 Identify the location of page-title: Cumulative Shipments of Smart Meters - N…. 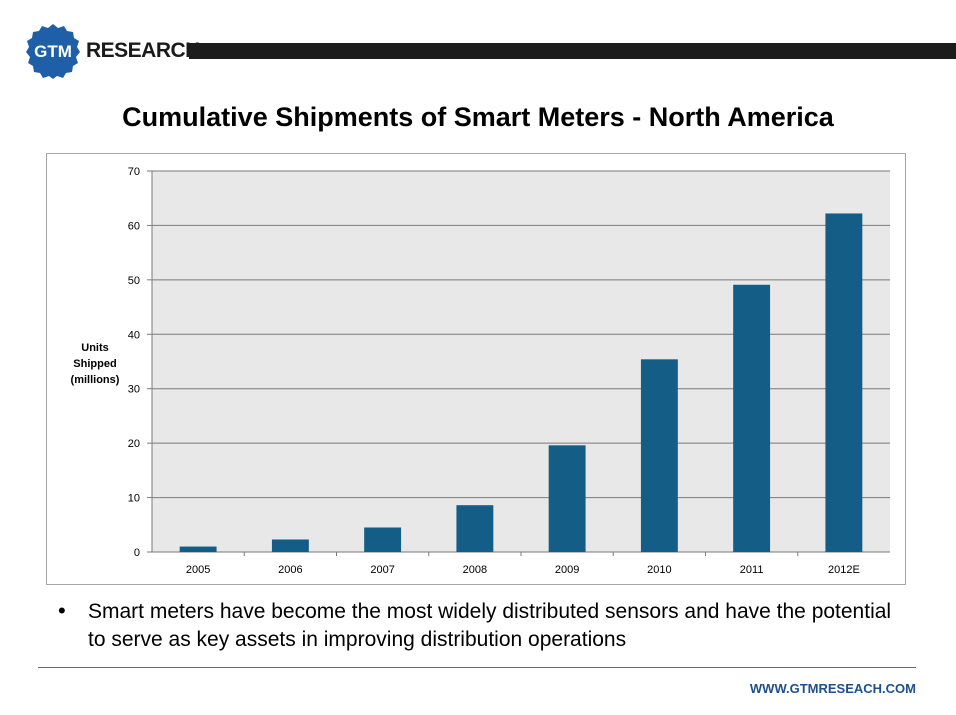
(478, 117).